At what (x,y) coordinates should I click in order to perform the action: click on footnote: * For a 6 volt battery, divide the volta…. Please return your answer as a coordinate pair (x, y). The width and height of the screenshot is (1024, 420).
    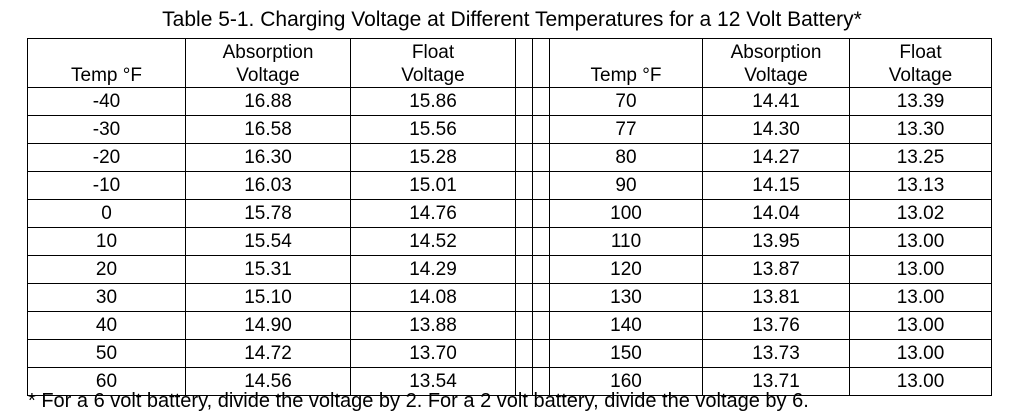
    Looking at the image, I should click on (418, 401).